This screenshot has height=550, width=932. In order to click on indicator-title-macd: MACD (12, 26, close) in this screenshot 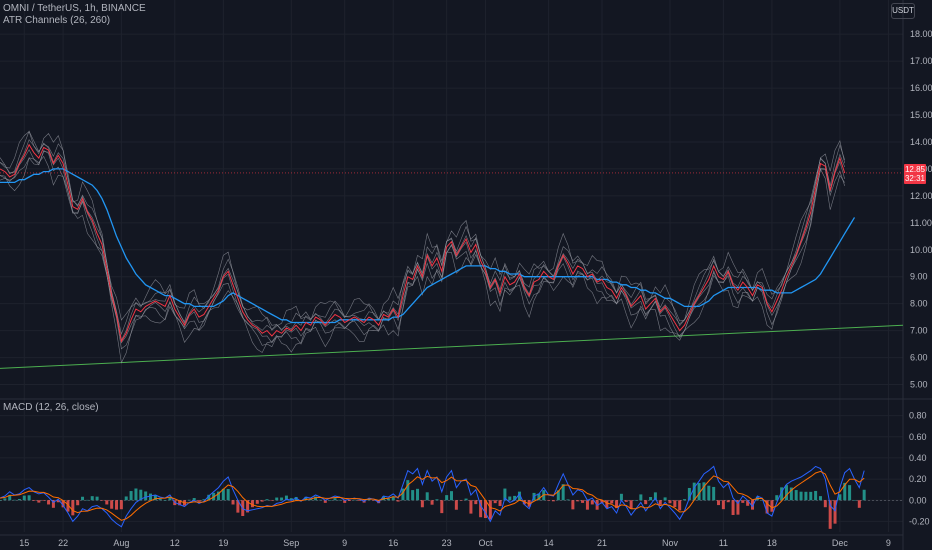, I will do `click(51, 407)`.